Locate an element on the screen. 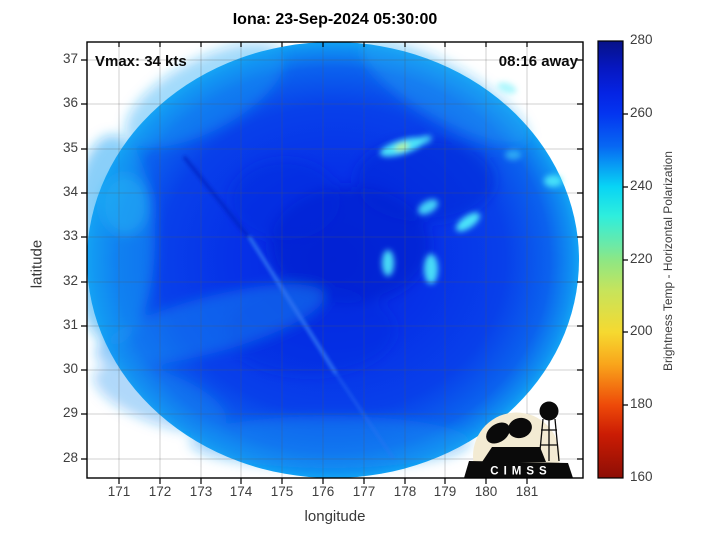 Image resolution: width=720 pixels, height=540 pixels. vmax-annotation: Vmax: 34 kts is located at coordinates (141, 61).